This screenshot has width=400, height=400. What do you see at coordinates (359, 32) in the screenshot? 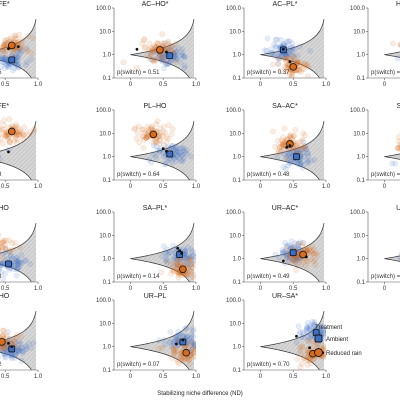
I see `y-tick-label: 10.0` at bounding box center [359, 32].